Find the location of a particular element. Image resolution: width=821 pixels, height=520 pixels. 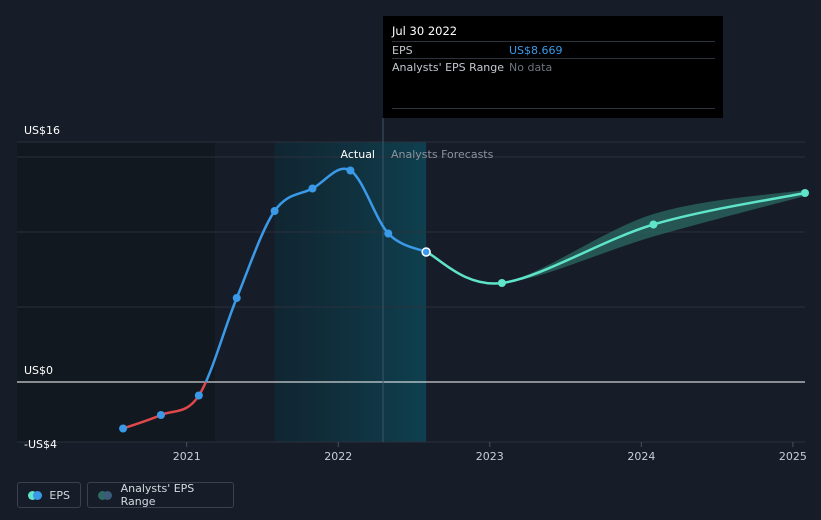

legend-range-label: Analysts' EPS Range is located at coordinates (157, 495).